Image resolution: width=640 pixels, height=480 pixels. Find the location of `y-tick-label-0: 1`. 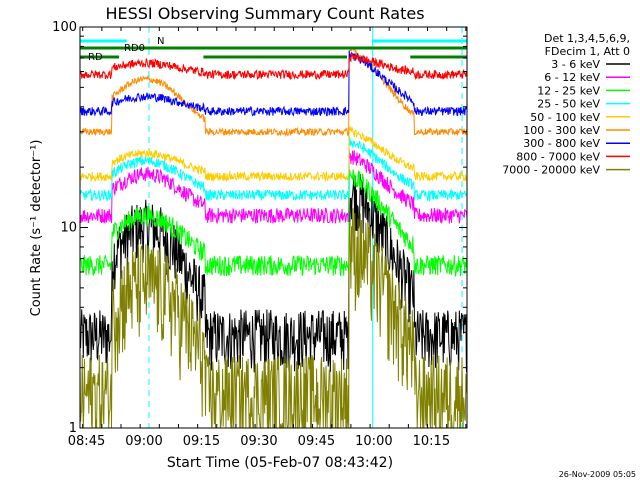

y-tick-label-0: 1 is located at coordinates (73, 428).